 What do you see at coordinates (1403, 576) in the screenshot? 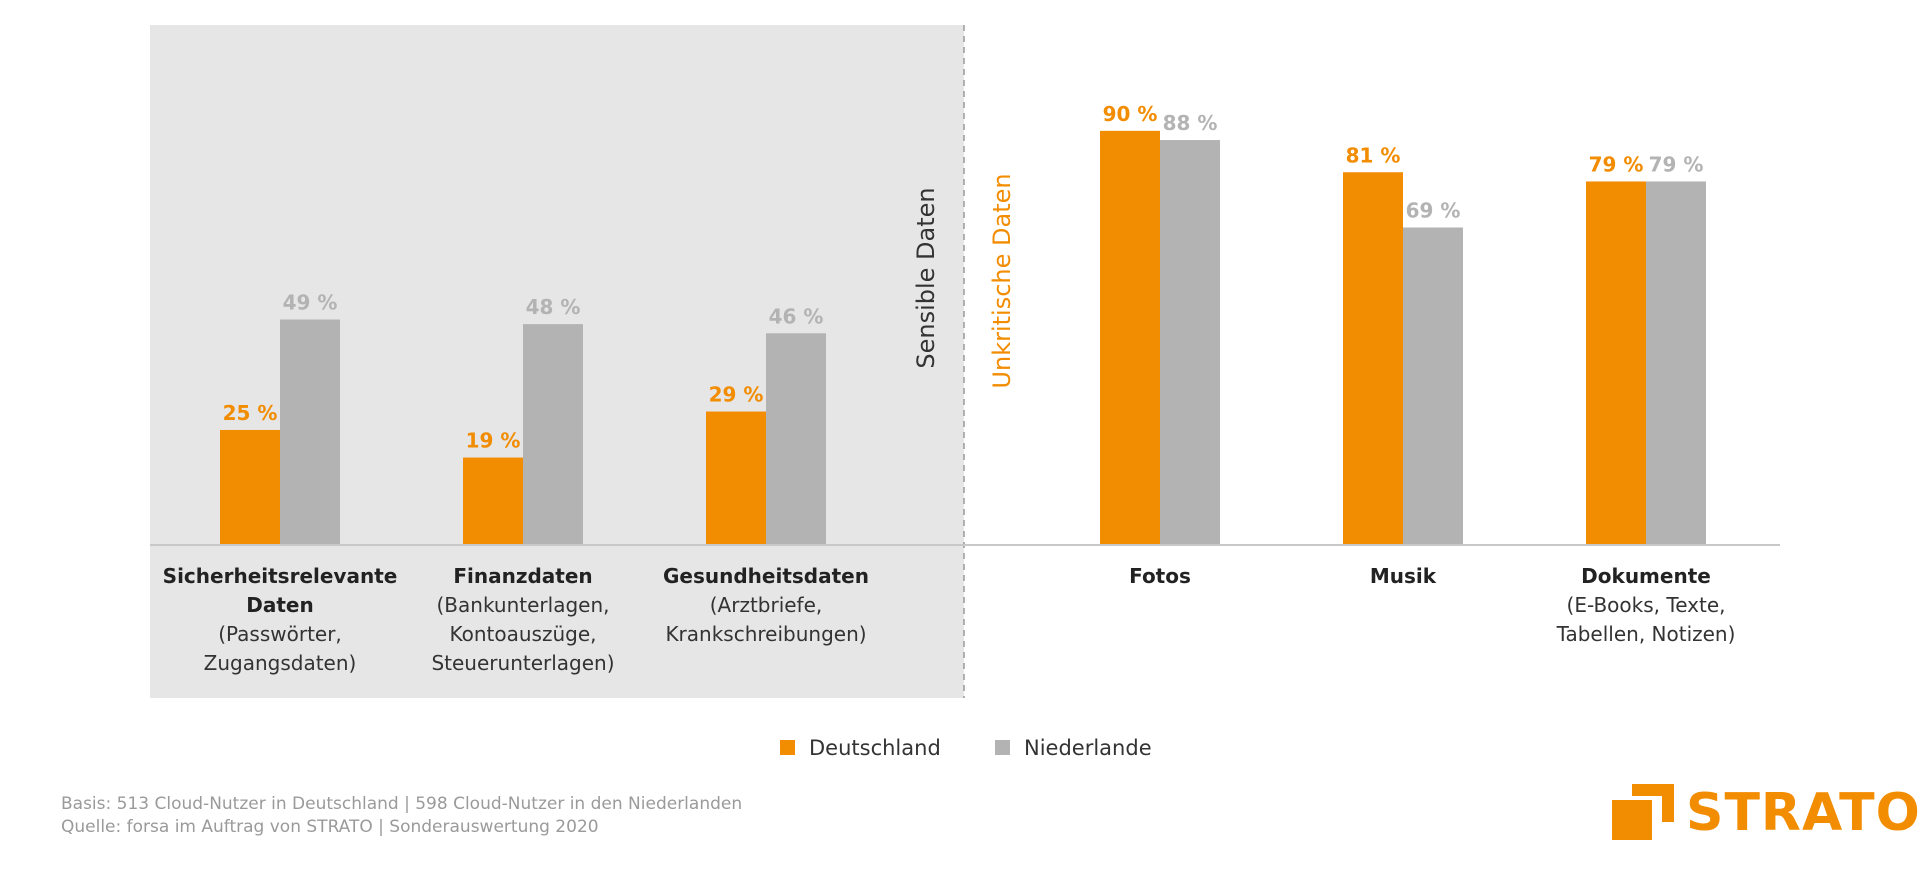
I see `category-label-4-line-0: Musik` at bounding box center [1403, 576].